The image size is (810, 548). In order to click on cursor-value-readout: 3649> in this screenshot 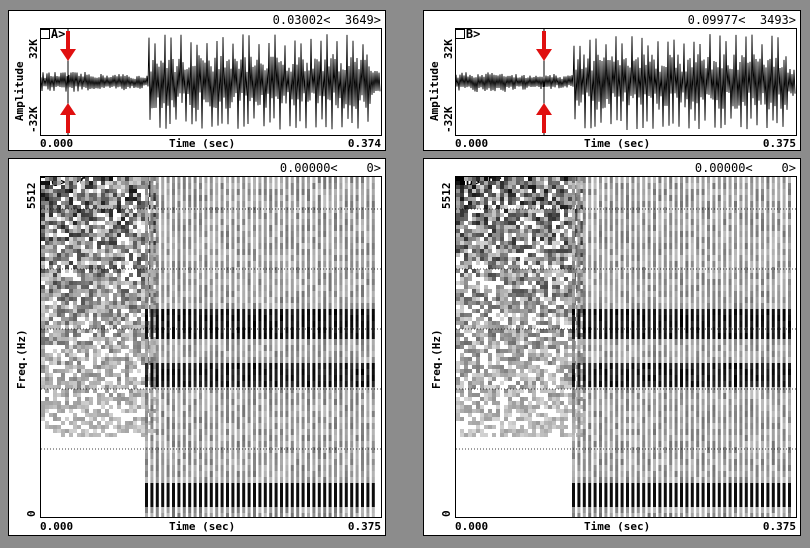, I will do `click(362, 20)`.